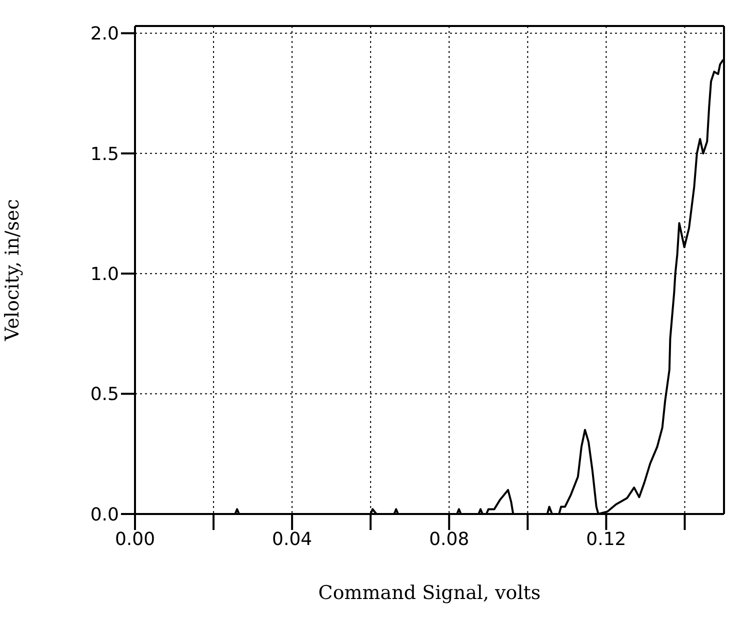  I want to click on x-tick-label: 0.04, so click(292, 539).